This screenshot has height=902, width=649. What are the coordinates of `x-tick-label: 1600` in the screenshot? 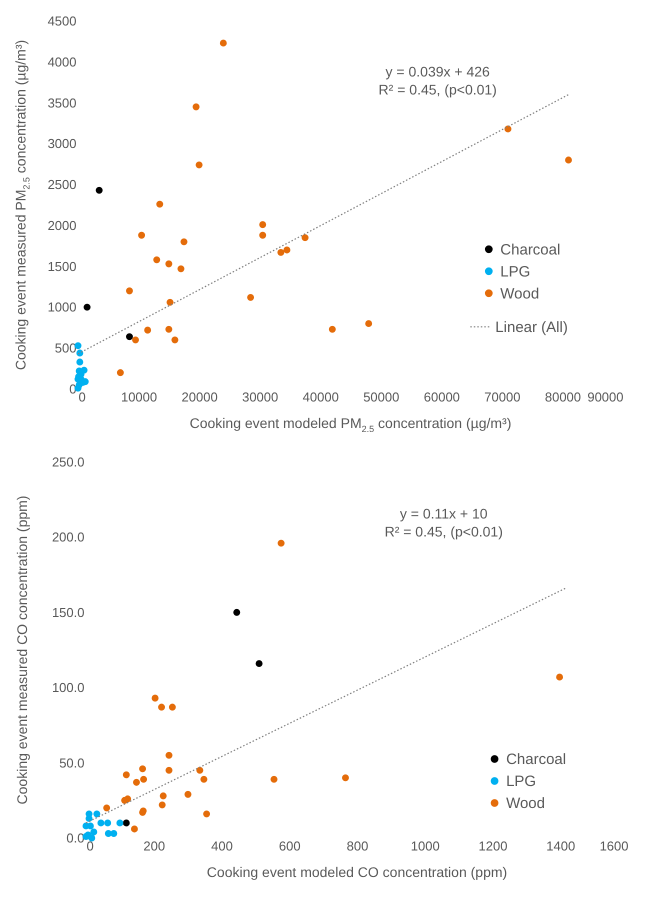 It's located at (614, 846).